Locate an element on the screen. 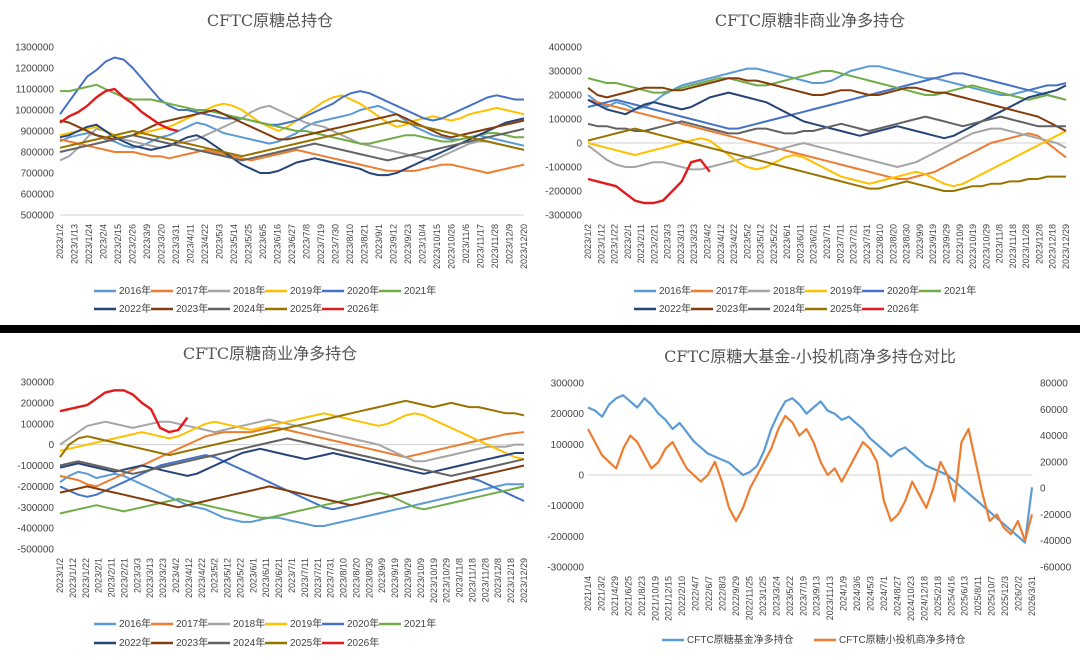 Image resolution: width=1080 pixels, height=660 pixels. x-tick-label: 2023/3/23 is located at coordinates (694, 244).